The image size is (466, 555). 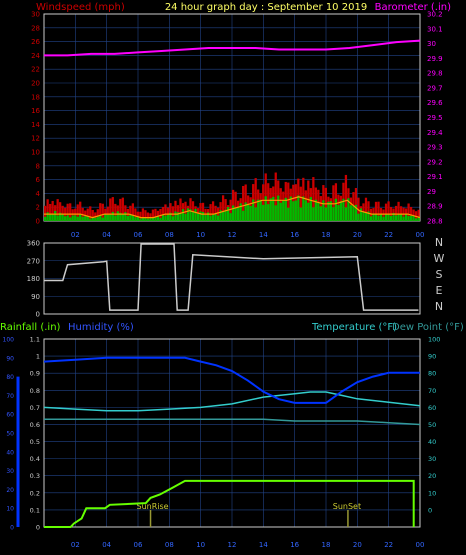 What do you see at coordinates (38, 166) in the screenshot?
I see `wind-tick-label: 8` at bounding box center [38, 166].